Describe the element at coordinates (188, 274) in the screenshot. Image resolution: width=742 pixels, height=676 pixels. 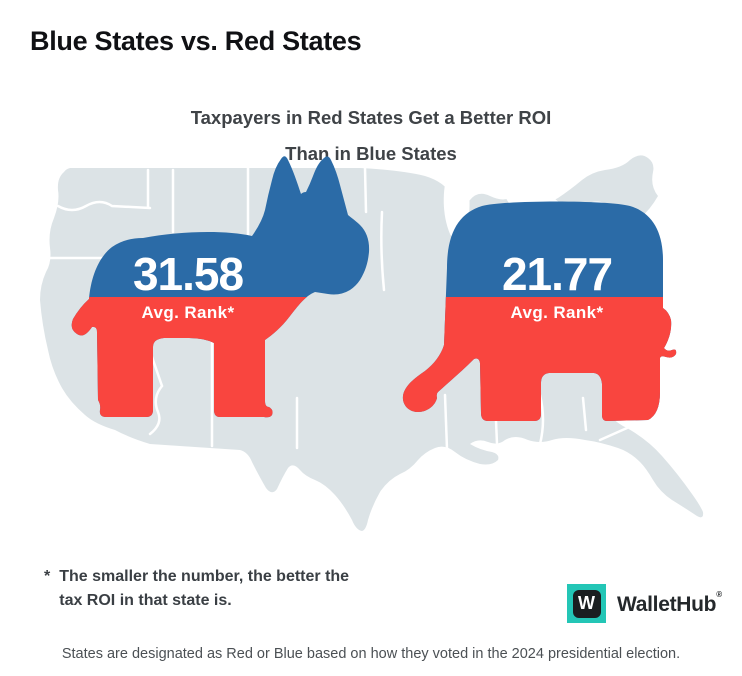
I see `blue-states-avg-rank-value: 31.58` at that location.